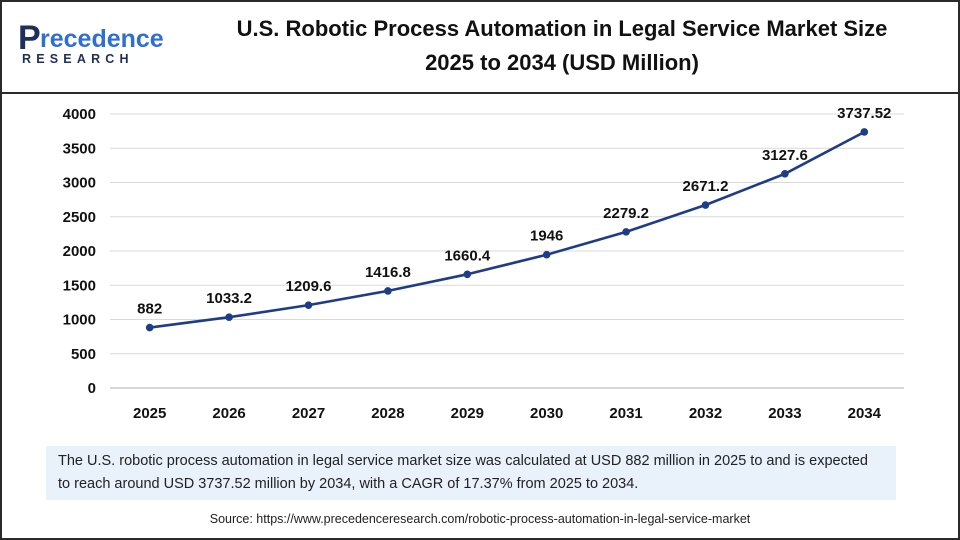  What do you see at coordinates (308, 413) in the screenshot?
I see `x-tick-label: 2027` at bounding box center [308, 413].